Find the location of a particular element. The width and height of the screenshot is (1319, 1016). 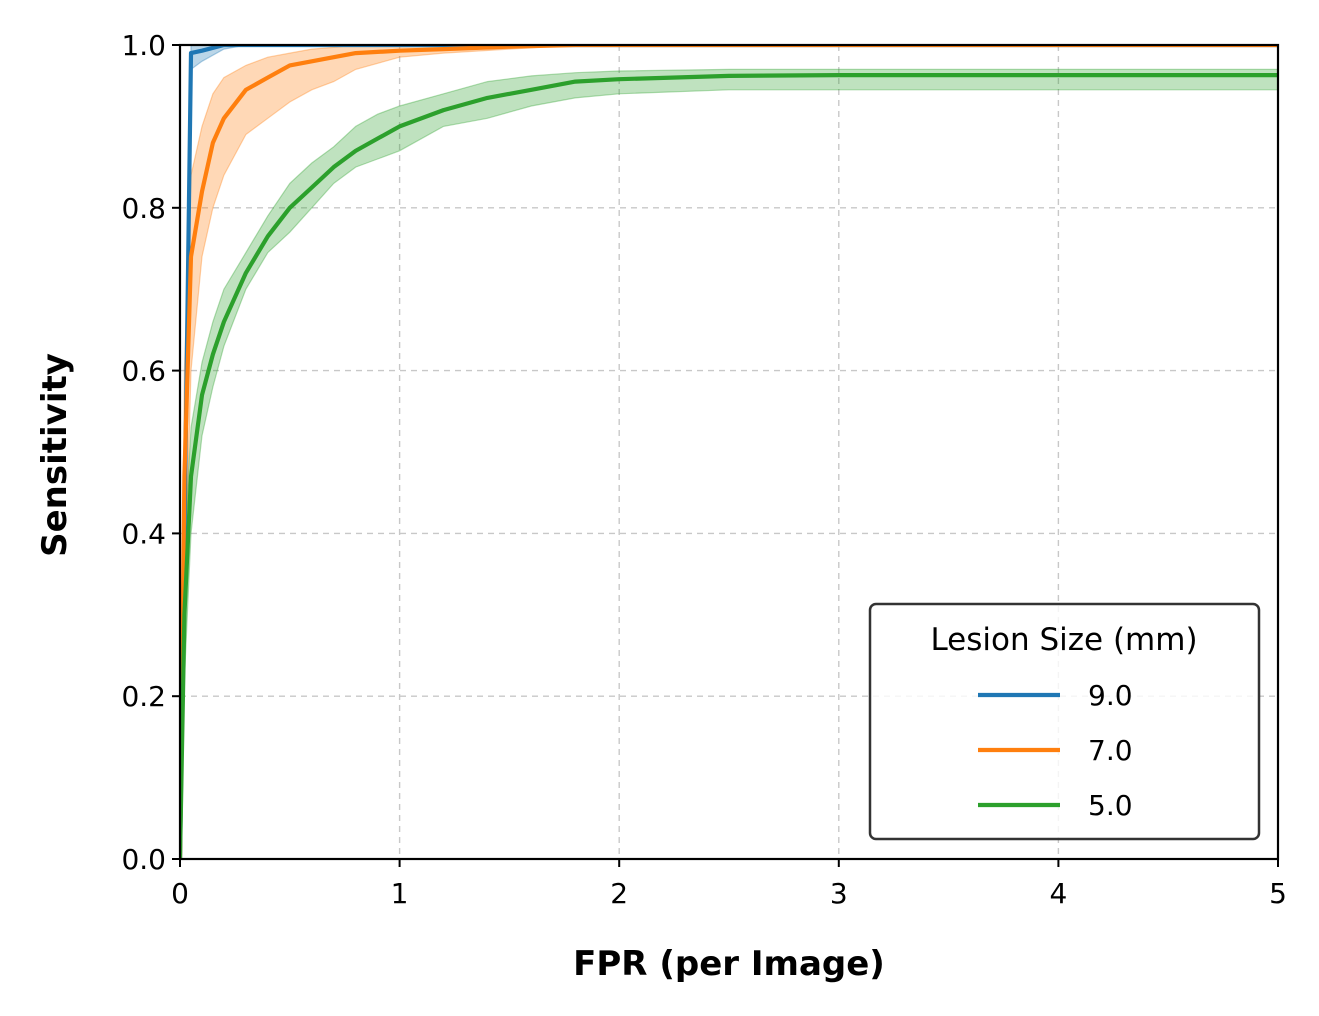

x-tick-label: 0 is located at coordinates (180, 893).